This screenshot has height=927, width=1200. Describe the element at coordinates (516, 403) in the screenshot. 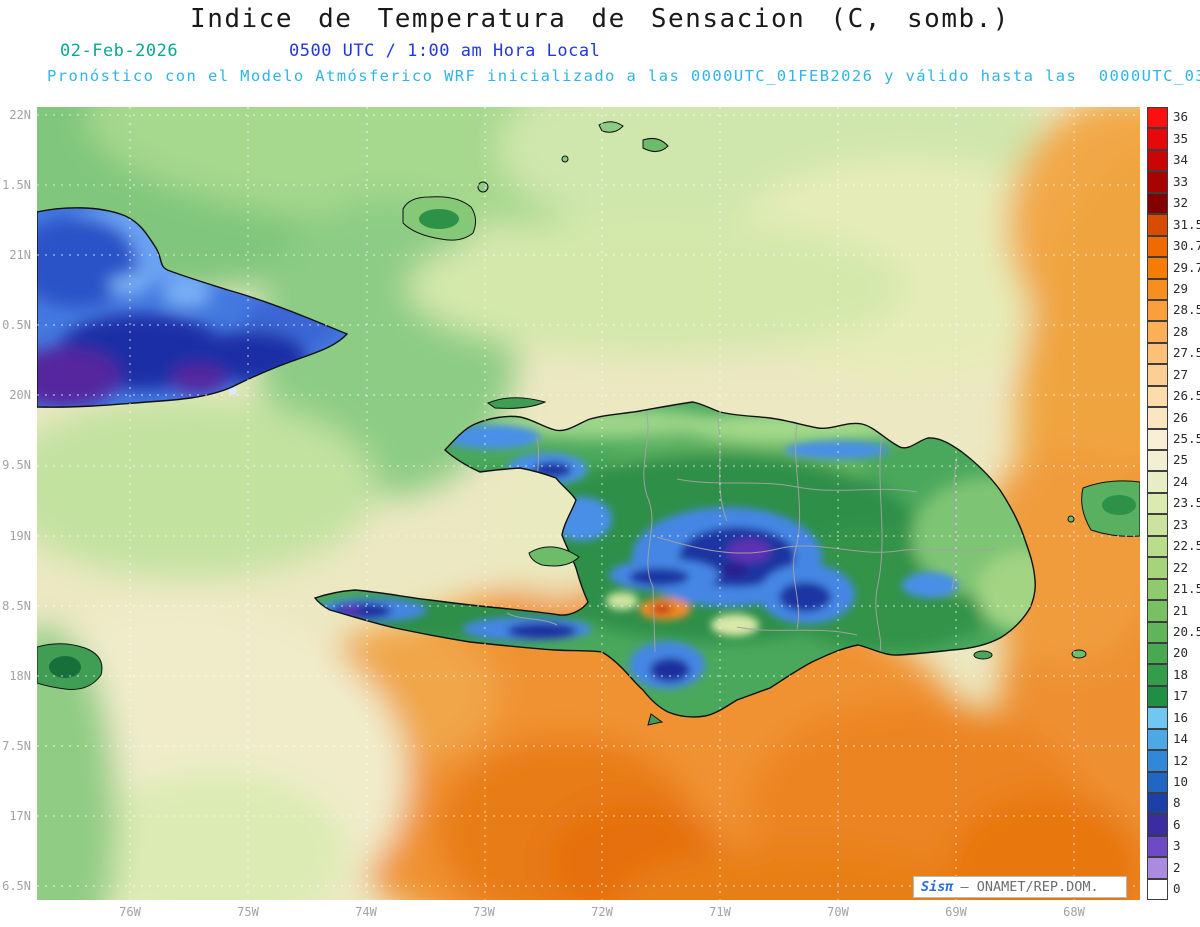

I see `tortuga-island` at that location.